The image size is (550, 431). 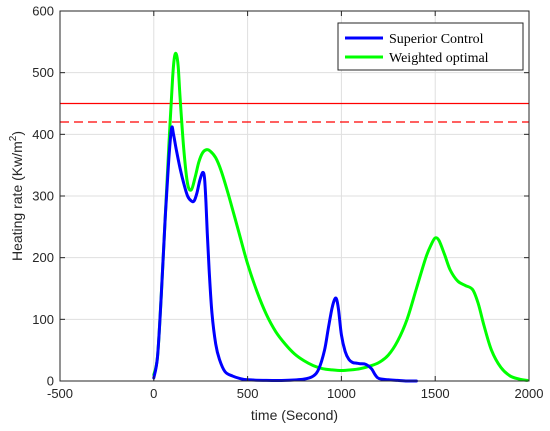 I want to click on x-tick-label: -500, so click(x=60, y=393).